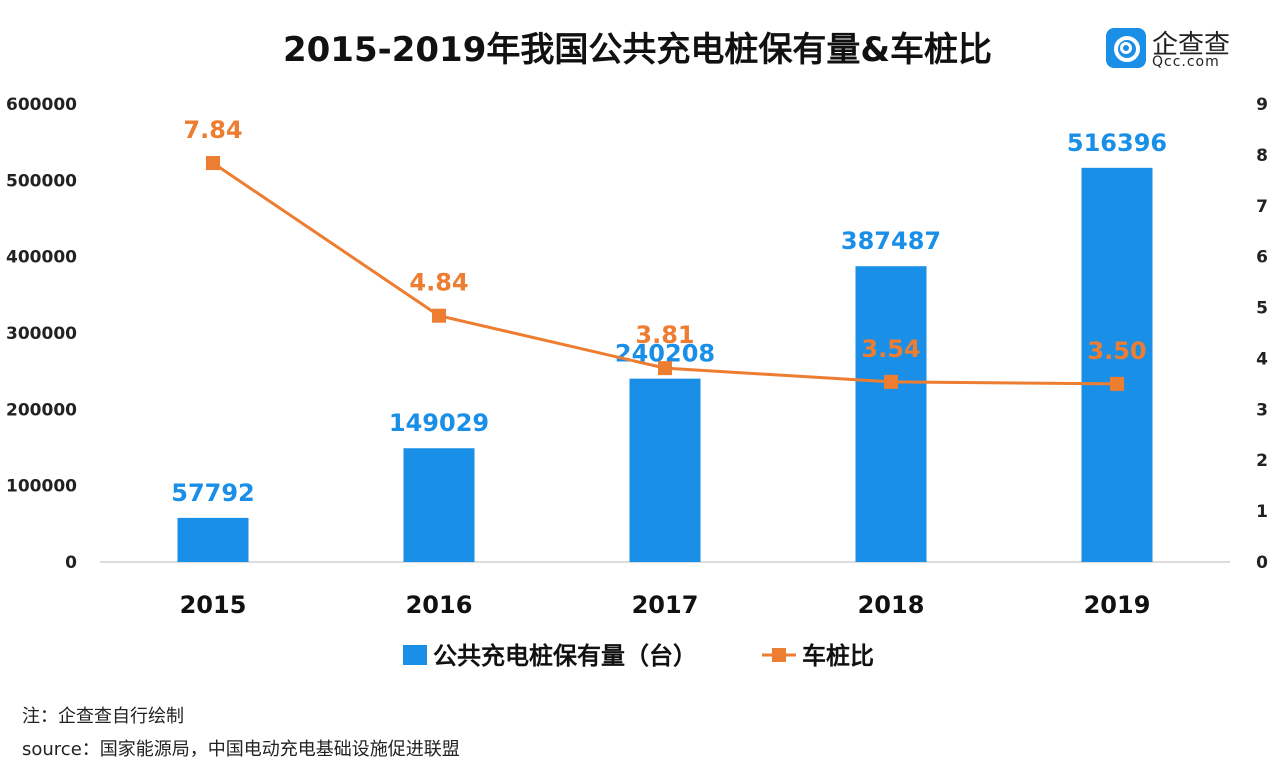 The width and height of the screenshot is (1275, 774). What do you see at coordinates (637, 50) in the screenshot?
I see `chart-title: 2015-2019年我国公共充电桩保有量&车桩比` at bounding box center [637, 50].